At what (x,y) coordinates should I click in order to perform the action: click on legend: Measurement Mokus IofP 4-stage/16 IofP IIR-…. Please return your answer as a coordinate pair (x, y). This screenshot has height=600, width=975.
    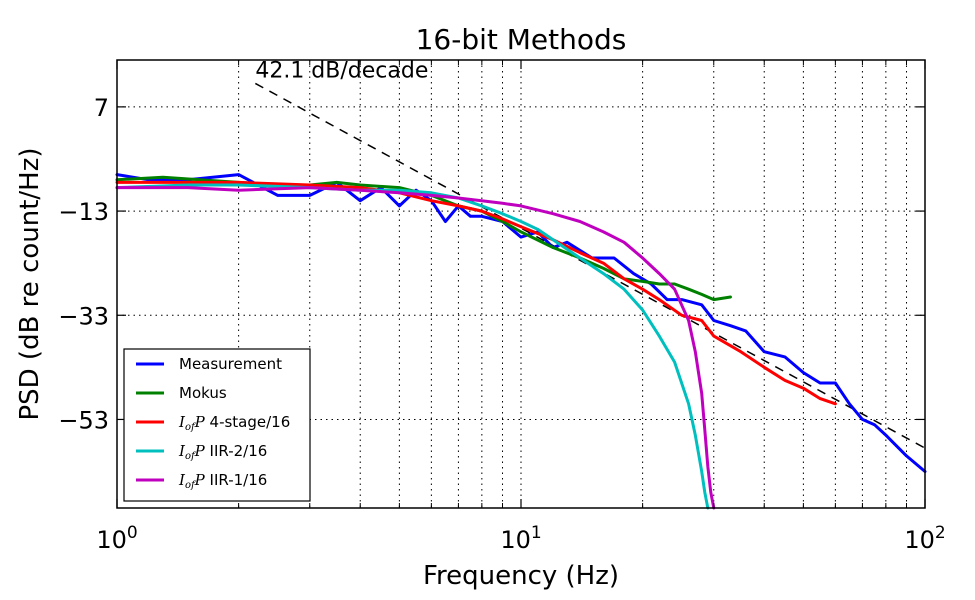
    Looking at the image, I should click on (217, 425).